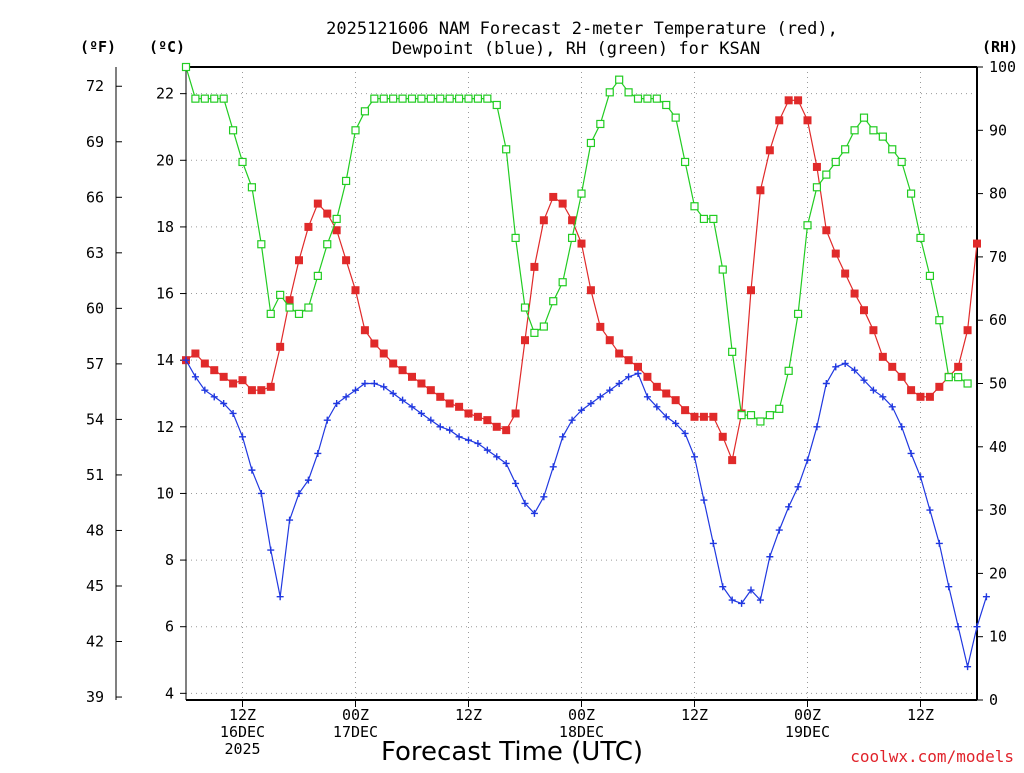 Image resolution: width=1024 pixels, height=773 pixels. What do you see at coordinates (165, 160) in the screenshot?
I see `celsius-tick-label: 20` at bounding box center [165, 160].